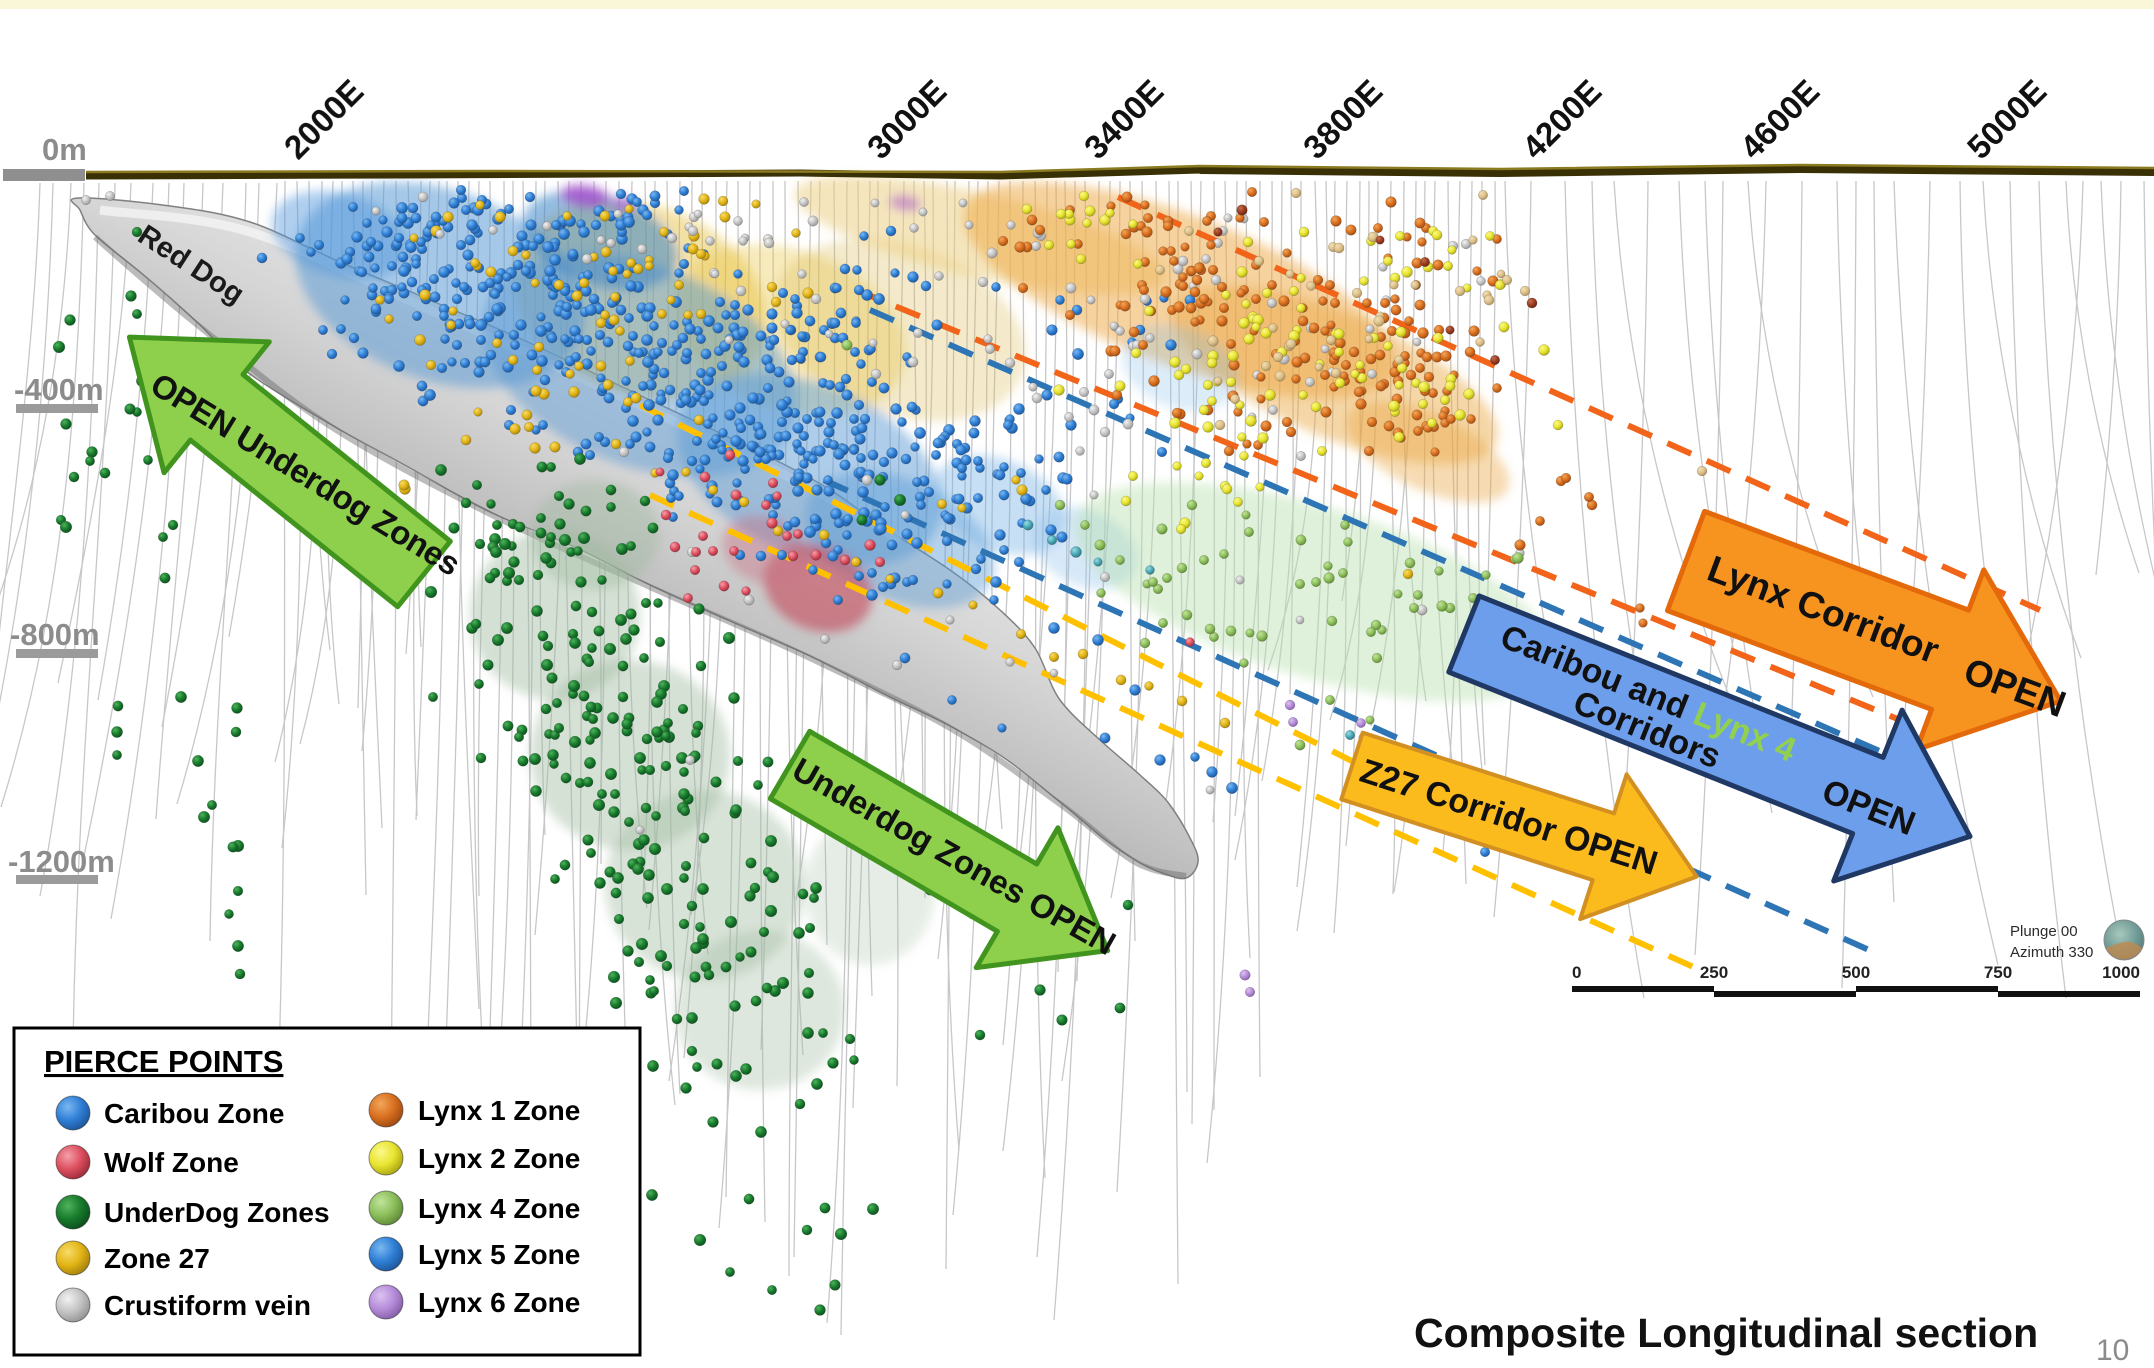 This screenshot has height=1368, width=2154. Describe the element at coordinates (2051, 952) in the screenshot. I see `svg-text: Azimuth 330` at that location.